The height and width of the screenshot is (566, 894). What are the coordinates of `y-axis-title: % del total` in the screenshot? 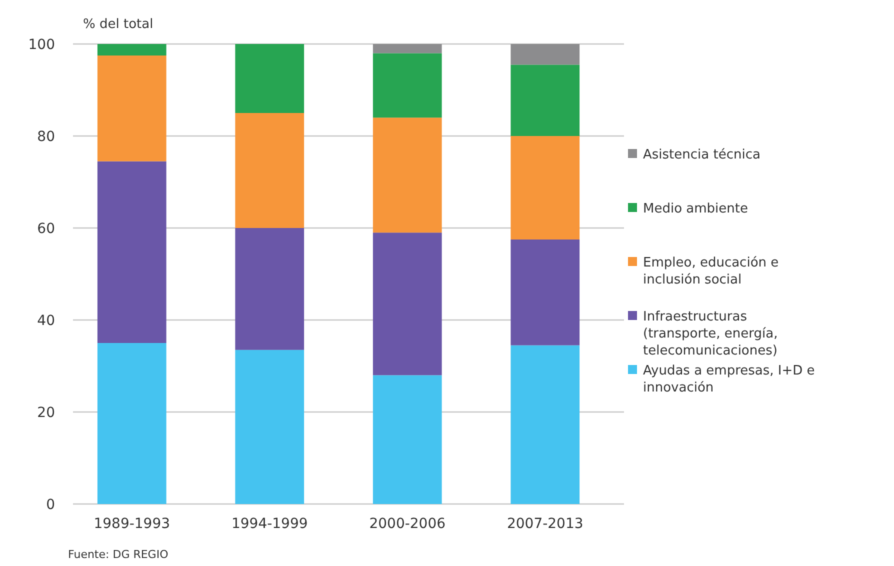 It's located at (118, 24).